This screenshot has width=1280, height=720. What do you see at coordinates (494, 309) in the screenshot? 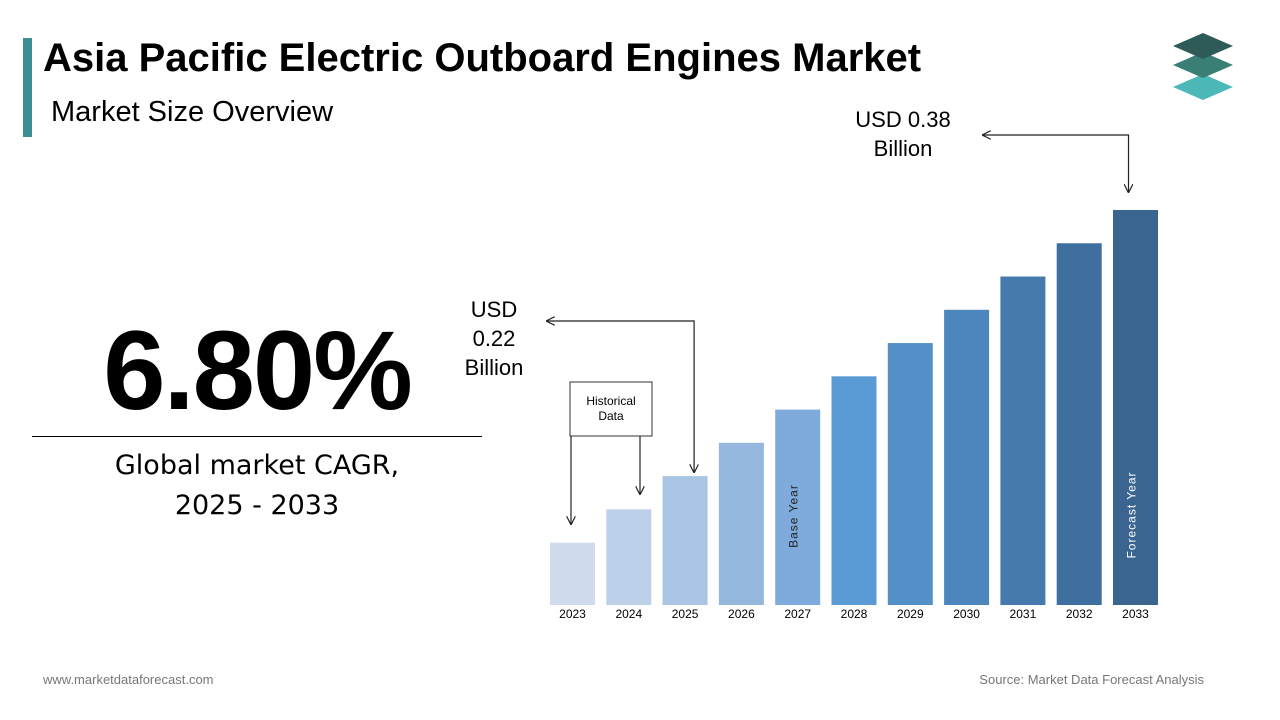
I see `start-value-label: USD` at bounding box center [494, 309].